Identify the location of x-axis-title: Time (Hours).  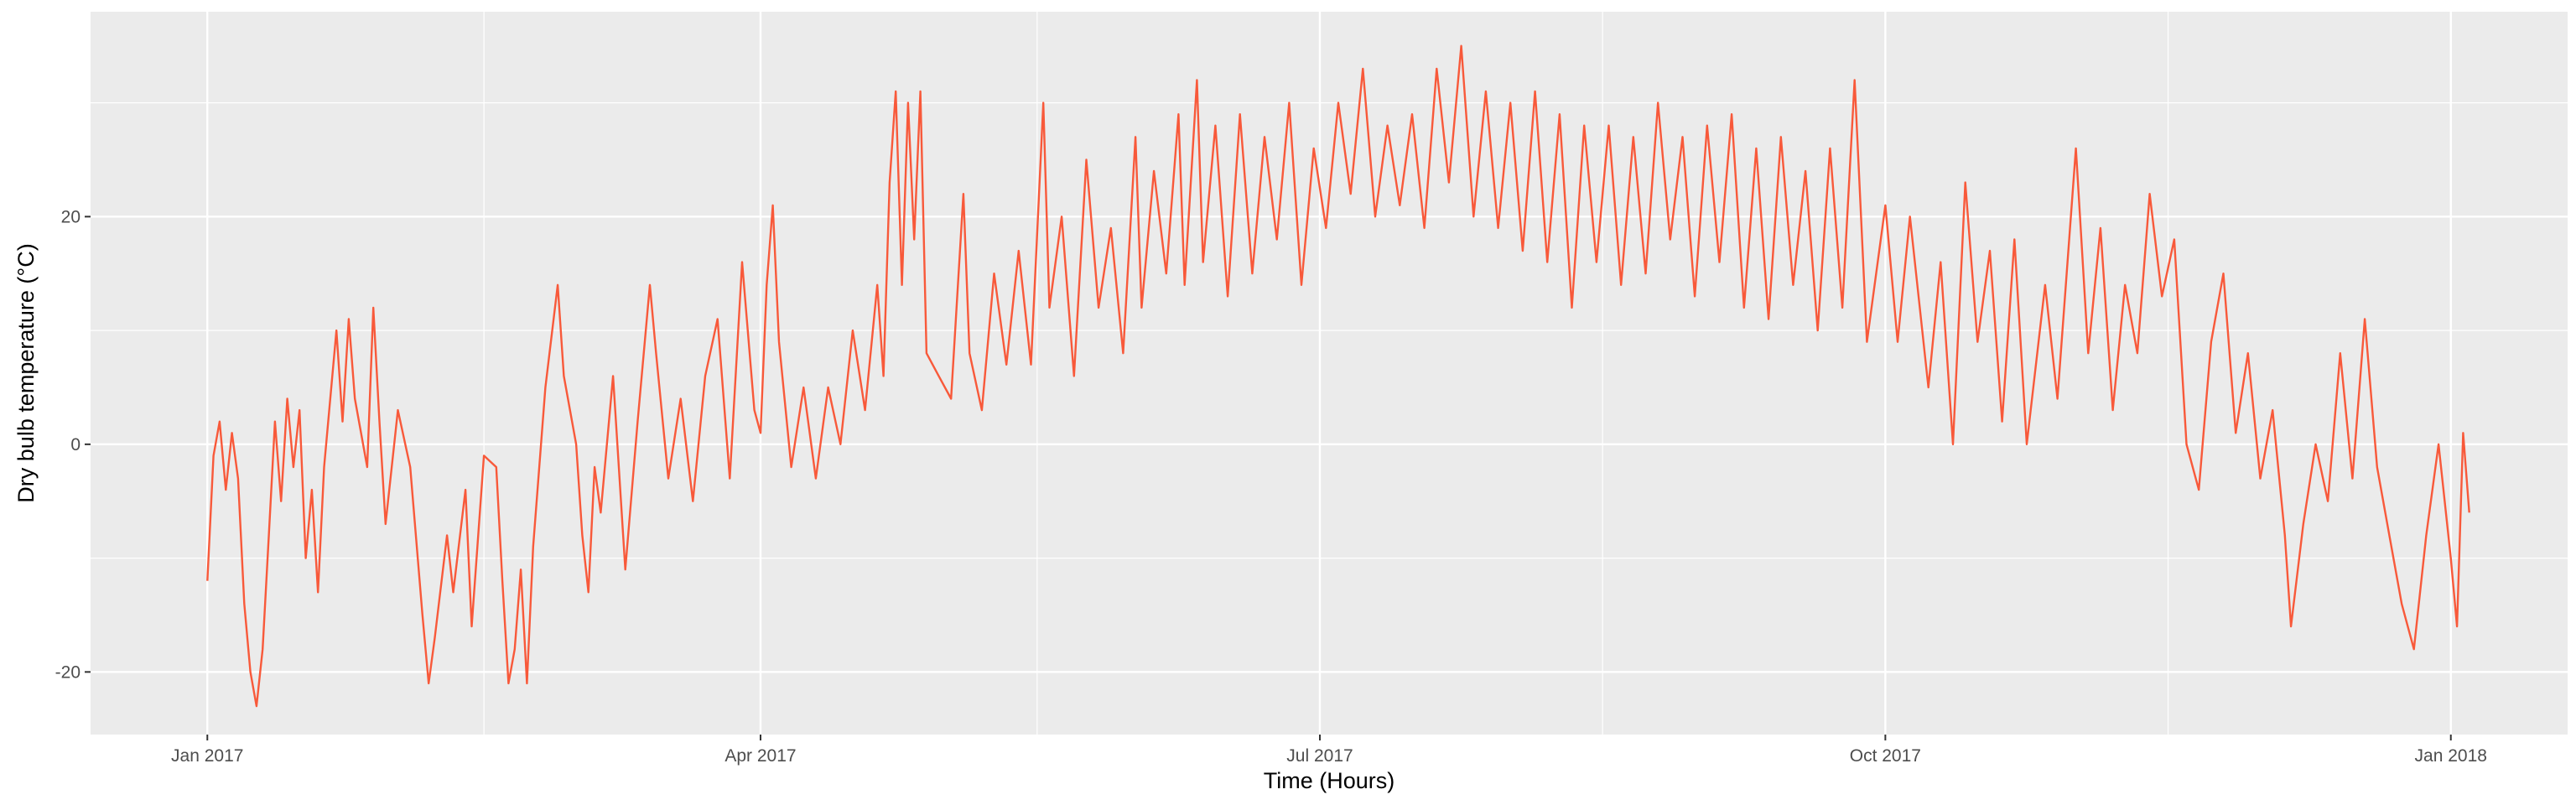
(1329, 780).